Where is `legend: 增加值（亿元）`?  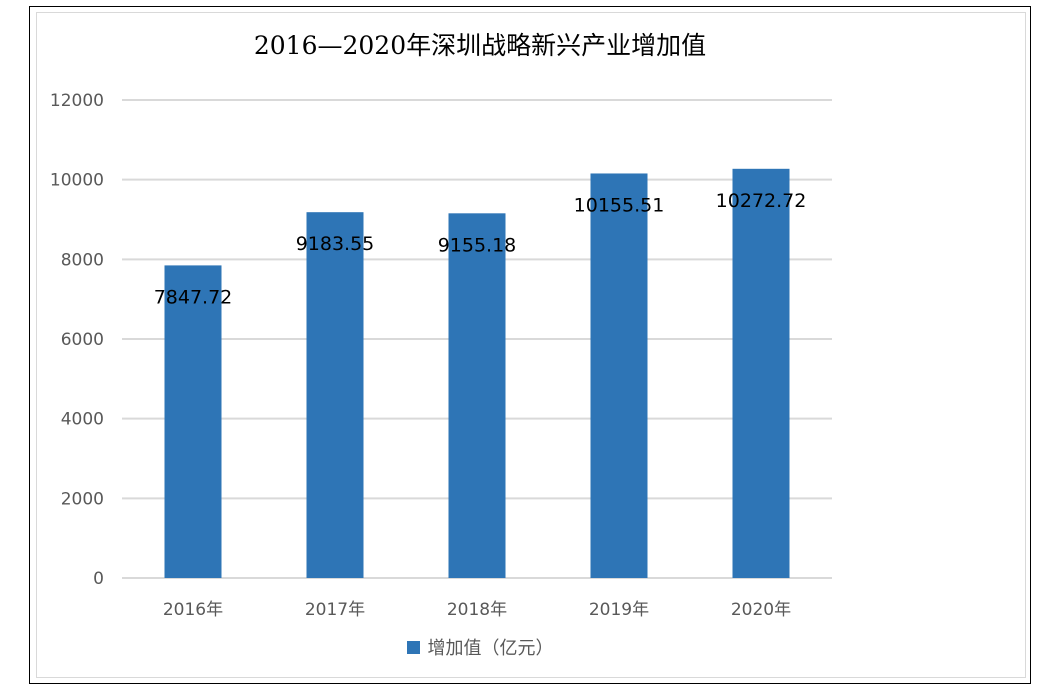 legend: 增加值（亿元） is located at coordinates (480, 647).